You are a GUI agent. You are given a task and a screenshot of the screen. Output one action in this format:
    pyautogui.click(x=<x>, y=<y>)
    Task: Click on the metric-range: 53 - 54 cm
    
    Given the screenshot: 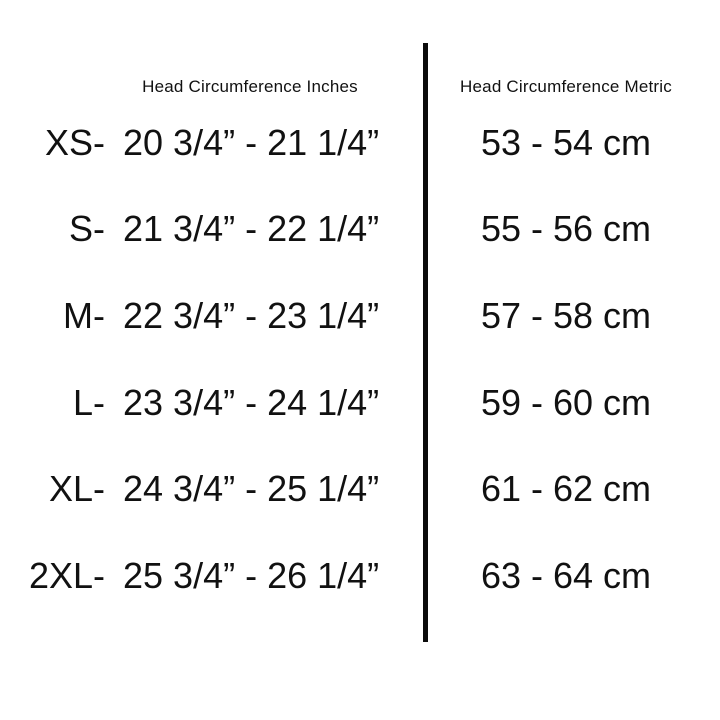 What is the action you would take?
    pyautogui.click(x=566, y=142)
    